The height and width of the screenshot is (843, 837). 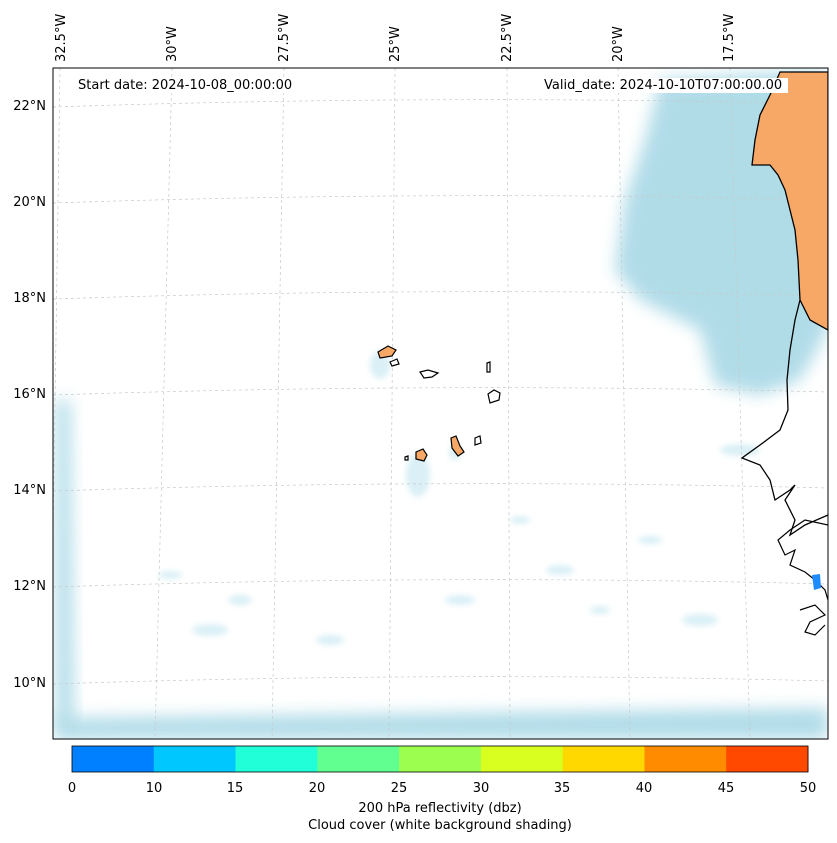 I want to click on lat-label: 14°N, so click(x=29, y=490).